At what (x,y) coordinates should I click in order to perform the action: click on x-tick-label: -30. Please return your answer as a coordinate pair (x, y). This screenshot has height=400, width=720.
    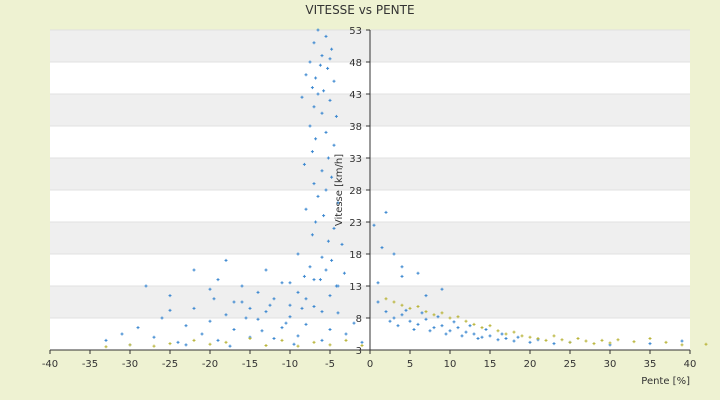
    Looking at the image, I should click on (130, 364).